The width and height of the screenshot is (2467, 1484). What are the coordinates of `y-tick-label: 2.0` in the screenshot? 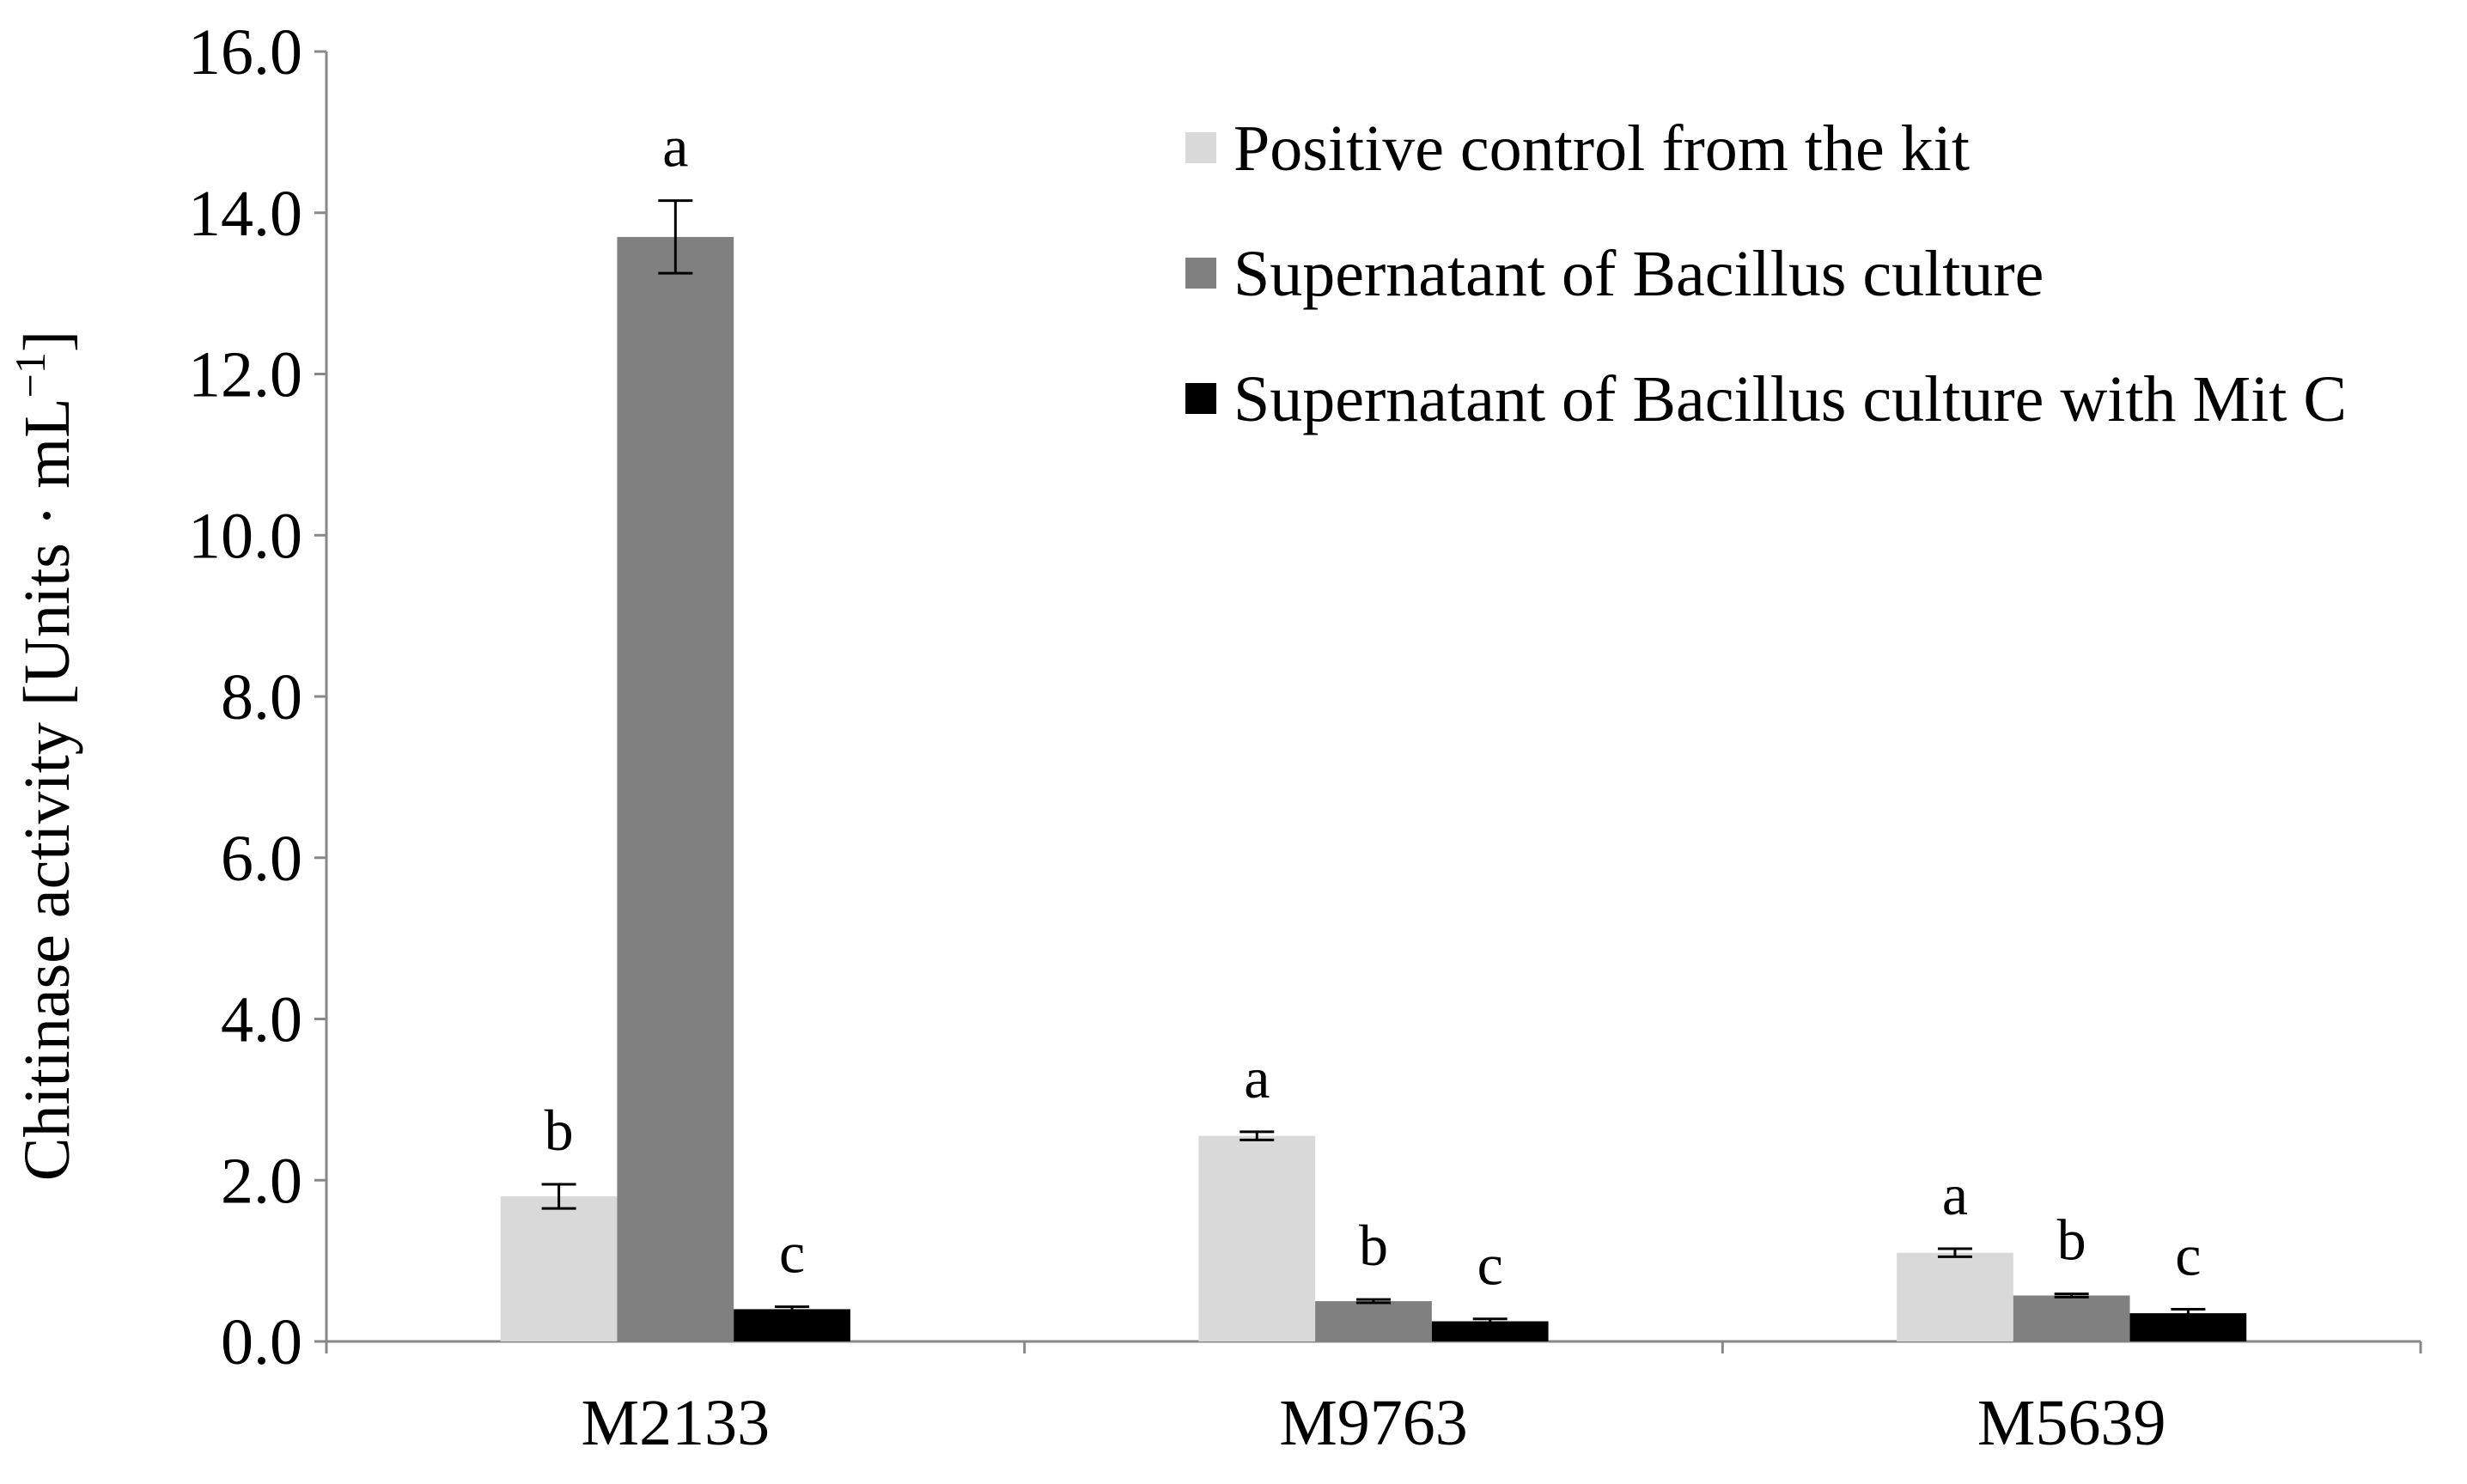 It's located at (262, 1181).